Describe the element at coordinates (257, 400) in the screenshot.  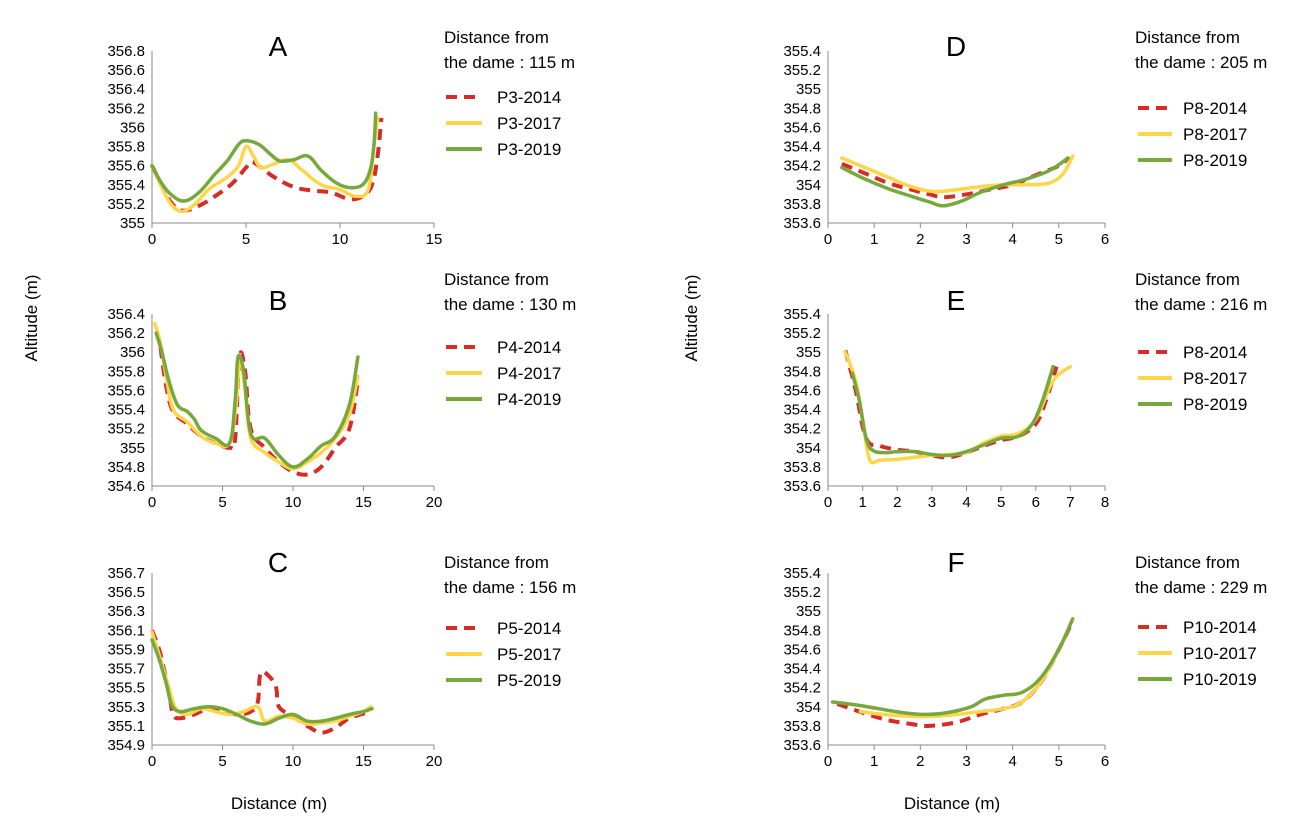
I see `series-line-p4-2019` at that location.